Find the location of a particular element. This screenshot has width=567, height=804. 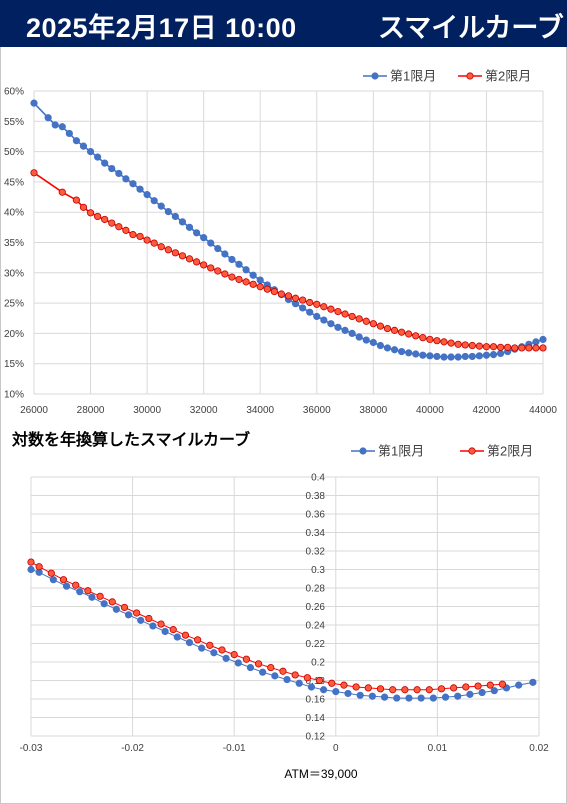

y-tick-label: 0.18 is located at coordinates (316, 681).